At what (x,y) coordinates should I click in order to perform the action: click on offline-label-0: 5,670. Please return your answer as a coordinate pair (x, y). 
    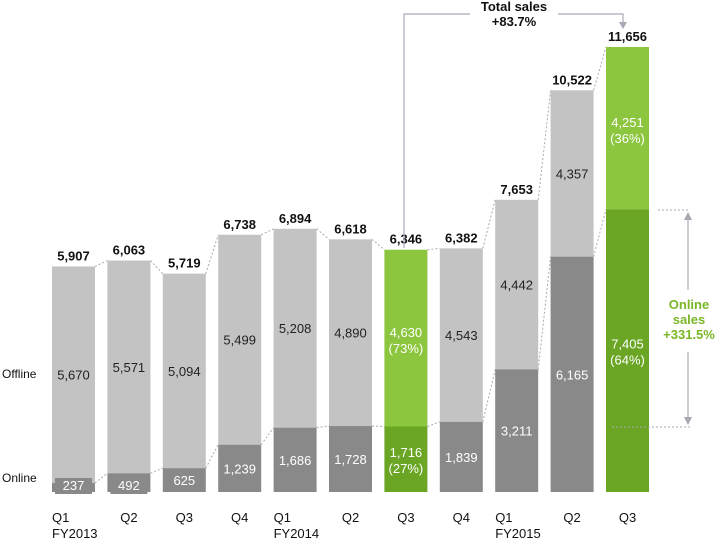
    Looking at the image, I should click on (73, 375).